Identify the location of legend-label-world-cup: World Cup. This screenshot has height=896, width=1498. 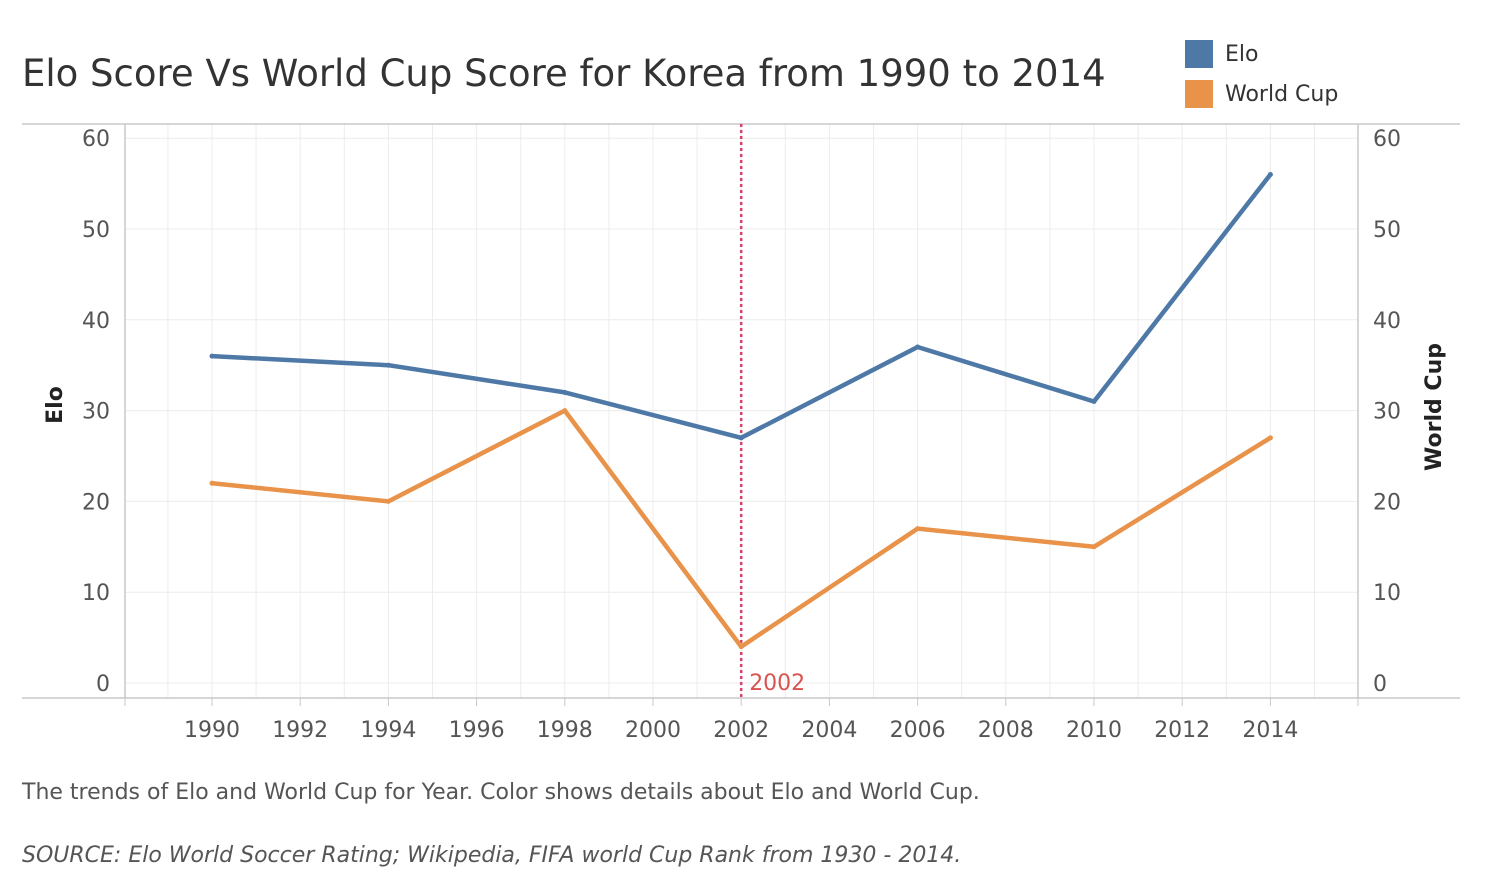
(1282, 94).